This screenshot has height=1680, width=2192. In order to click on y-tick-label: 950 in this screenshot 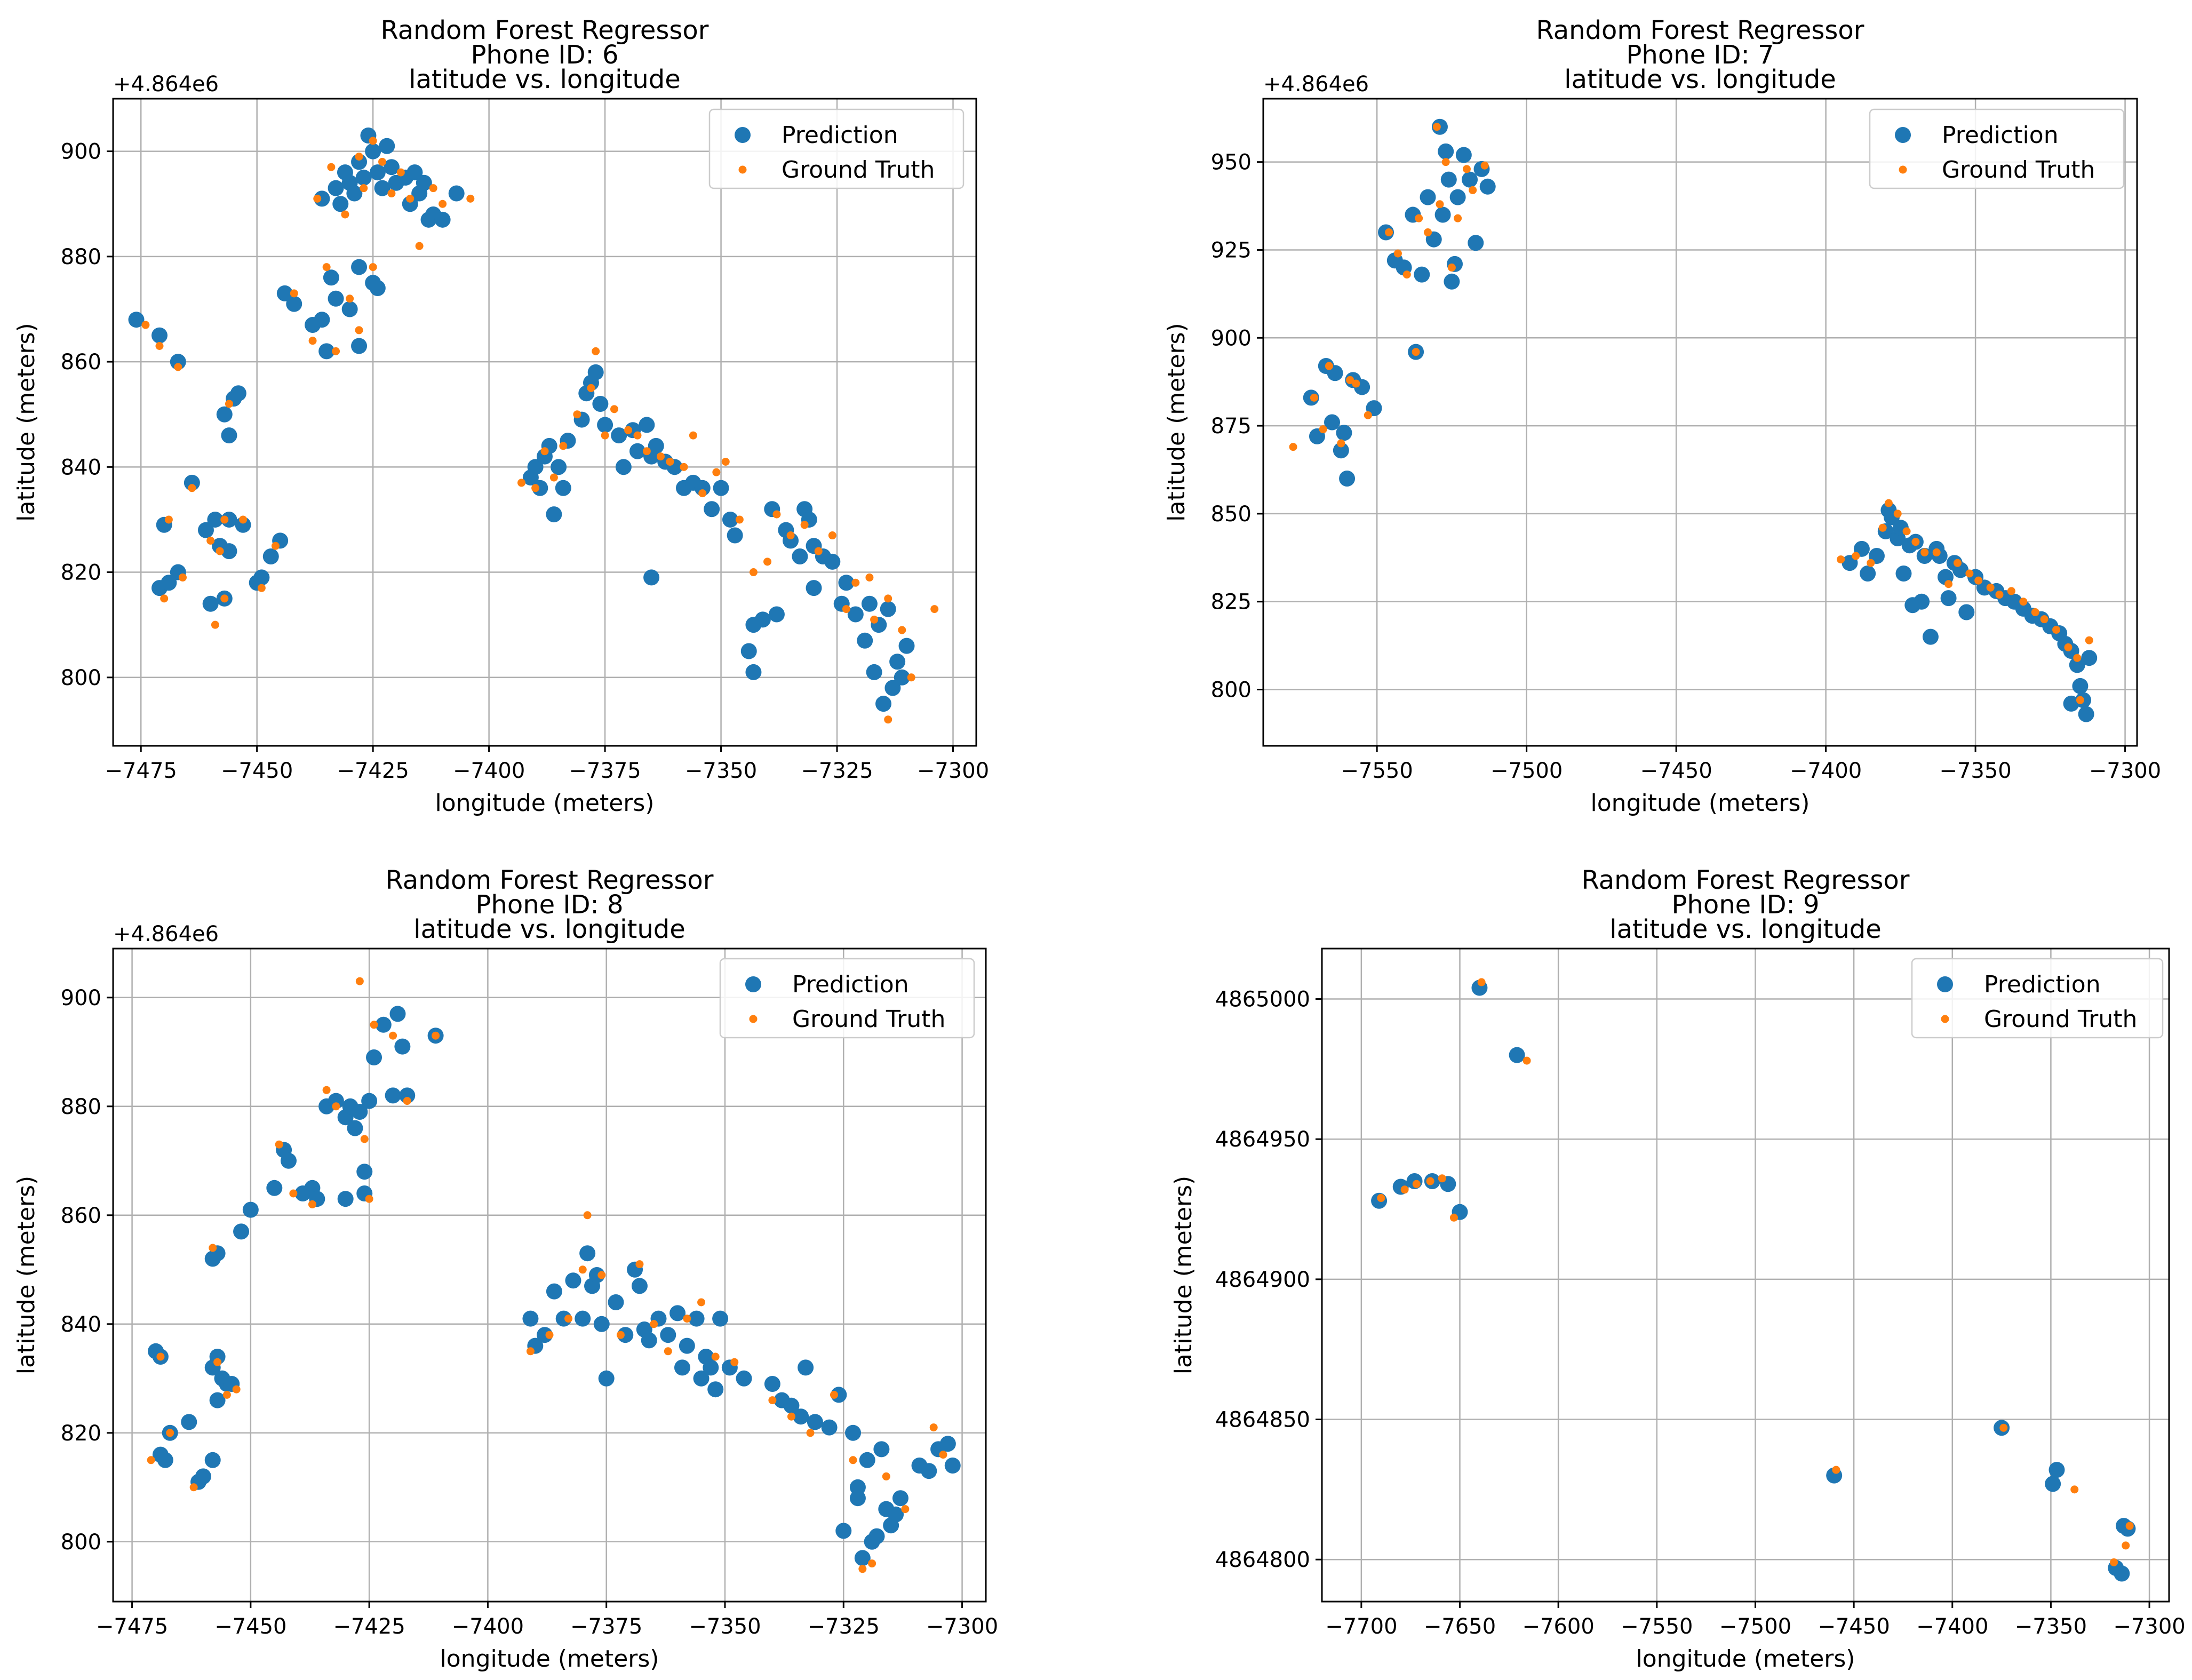, I will do `click(1231, 162)`.